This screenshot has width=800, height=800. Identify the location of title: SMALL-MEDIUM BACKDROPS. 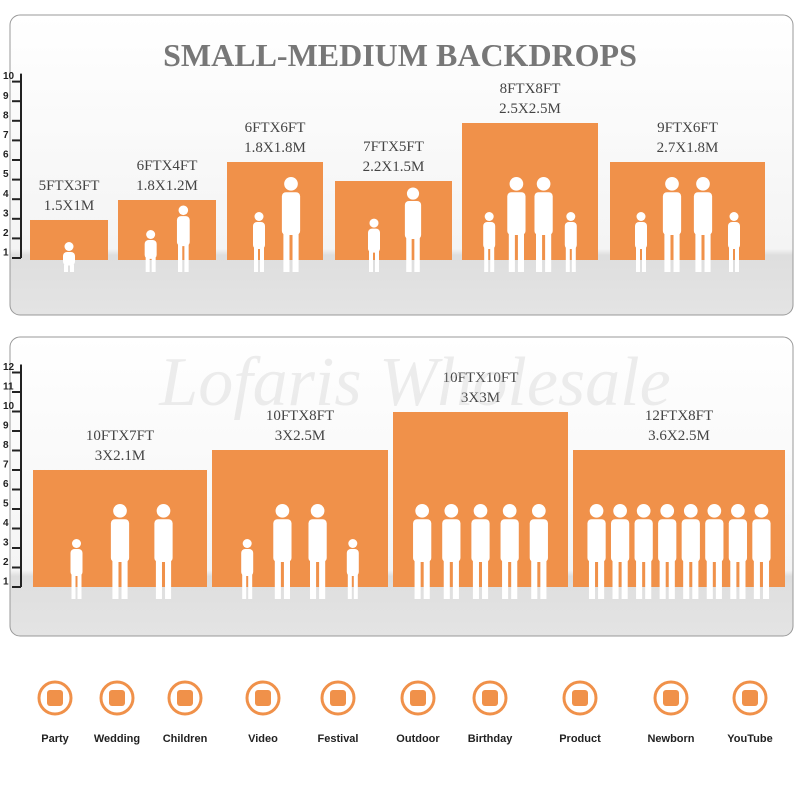
(400, 55).